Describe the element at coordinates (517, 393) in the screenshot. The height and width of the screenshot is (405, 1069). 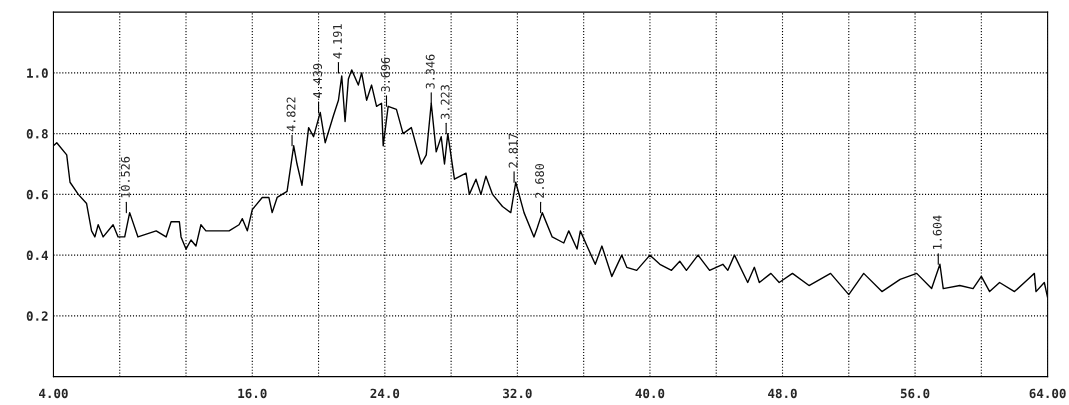
I see `x-tick-label: 32.0` at that location.